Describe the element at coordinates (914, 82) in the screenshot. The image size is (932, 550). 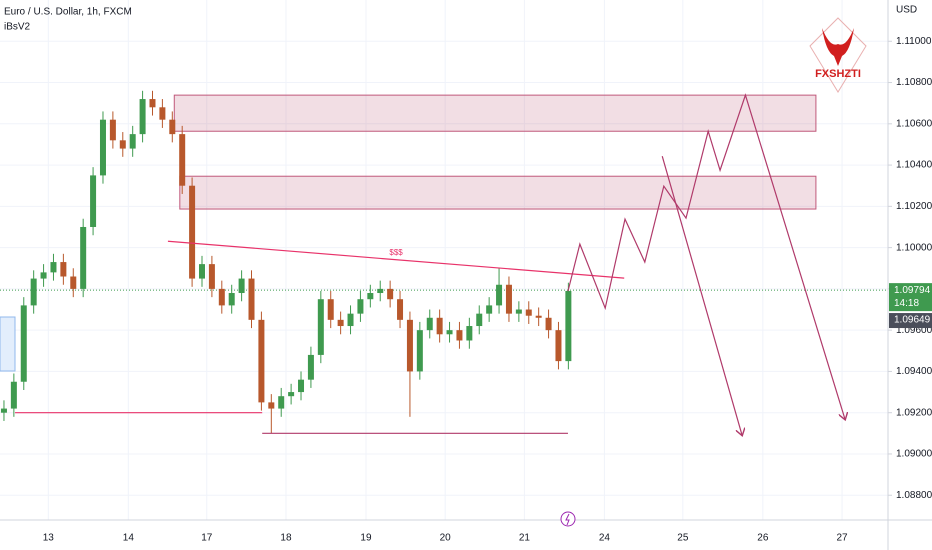
I see `y-tick-label: 1.10800` at that location.